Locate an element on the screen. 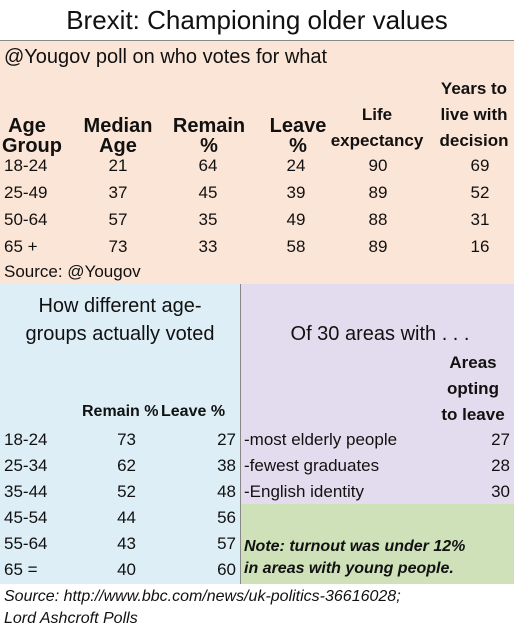 The image size is (514, 632). actual-vote-title: How different age- groups actually voted is located at coordinates (120, 320).